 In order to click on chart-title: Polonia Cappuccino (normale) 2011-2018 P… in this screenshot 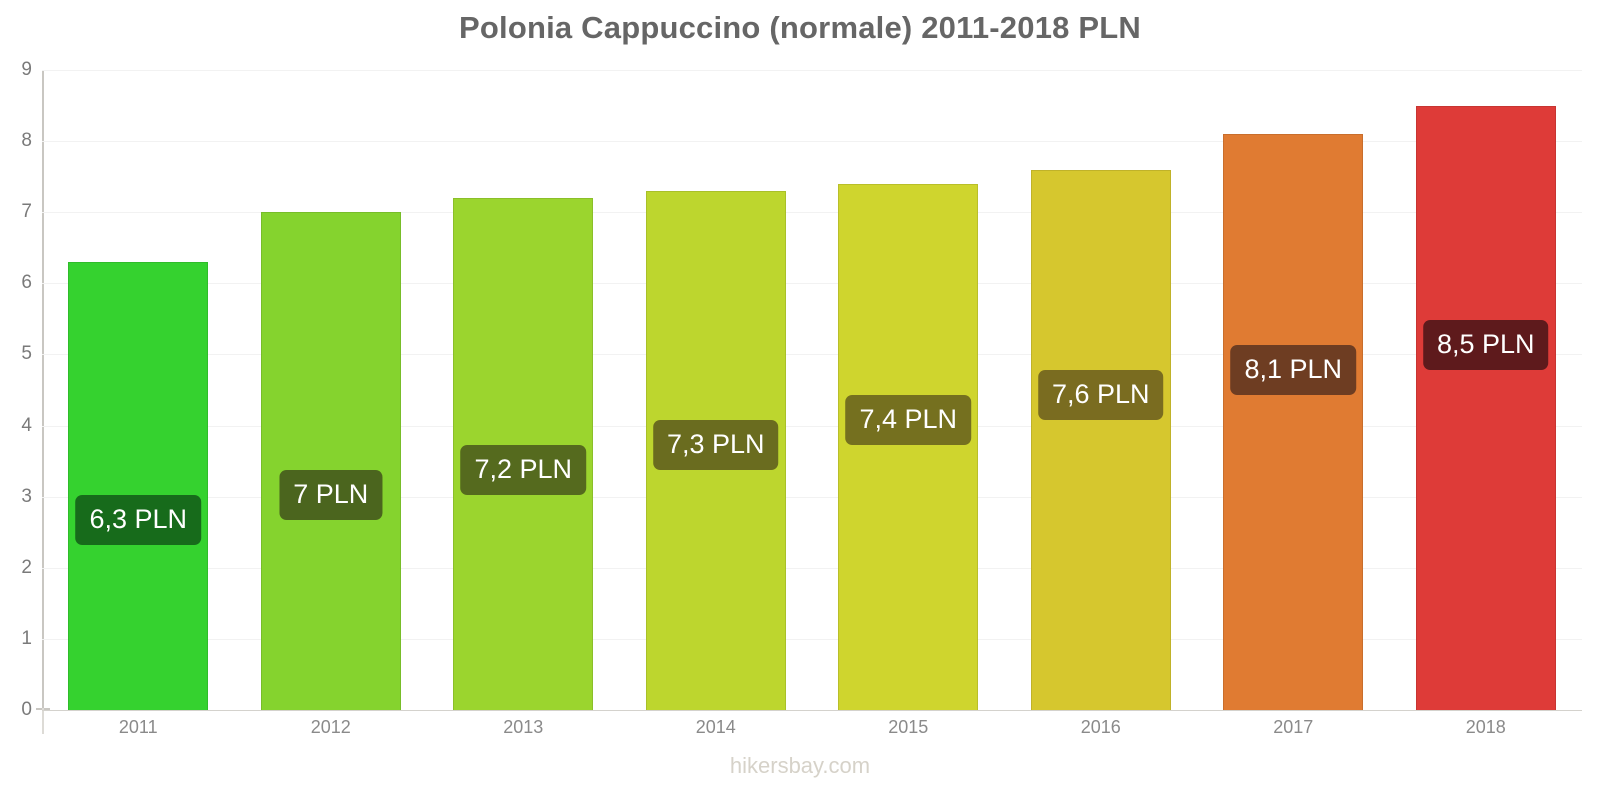, I will do `click(800, 27)`.